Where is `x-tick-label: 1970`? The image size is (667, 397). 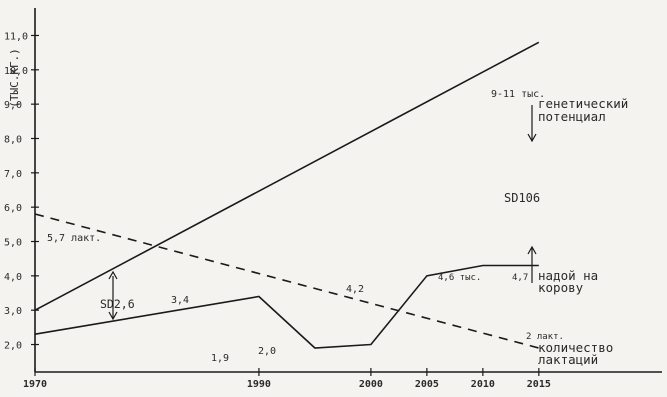
x-tick-label: 1970 is located at coordinates (35, 384).